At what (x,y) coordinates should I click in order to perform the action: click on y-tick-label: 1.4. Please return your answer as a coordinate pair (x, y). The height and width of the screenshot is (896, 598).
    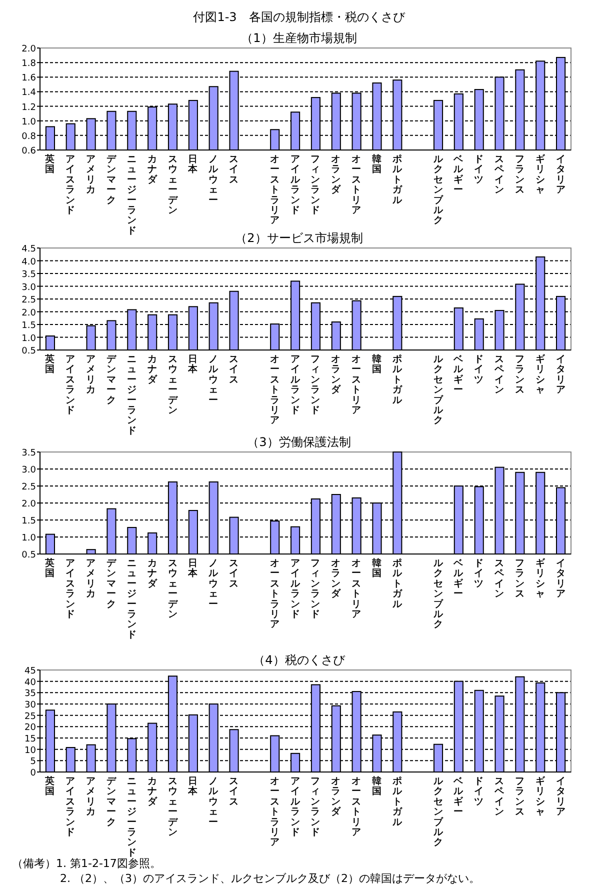
    Looking at the image, I should click on (29, 93).